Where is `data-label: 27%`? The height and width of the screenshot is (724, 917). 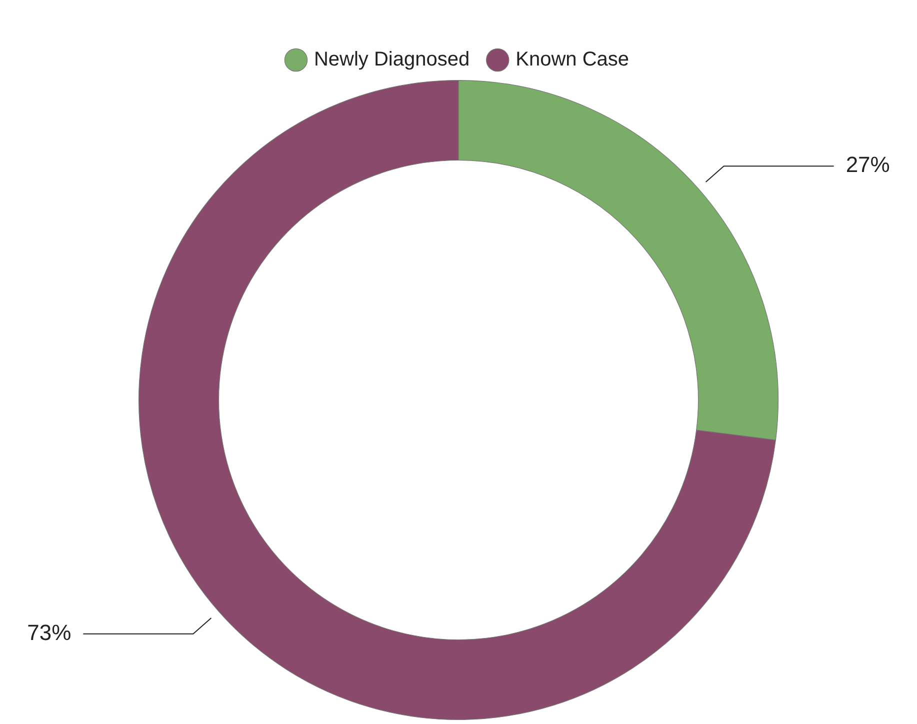 data-label: 27% is located at coordinates (868, 165).